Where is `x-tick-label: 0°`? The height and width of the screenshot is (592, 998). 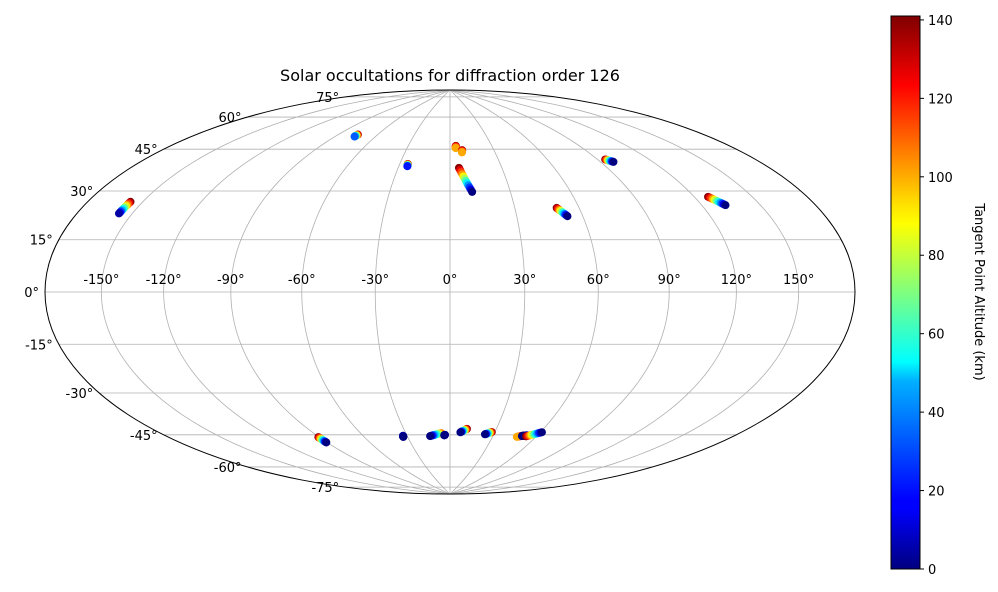 x-tick-label: 0° is located at coordinates (450, 280).